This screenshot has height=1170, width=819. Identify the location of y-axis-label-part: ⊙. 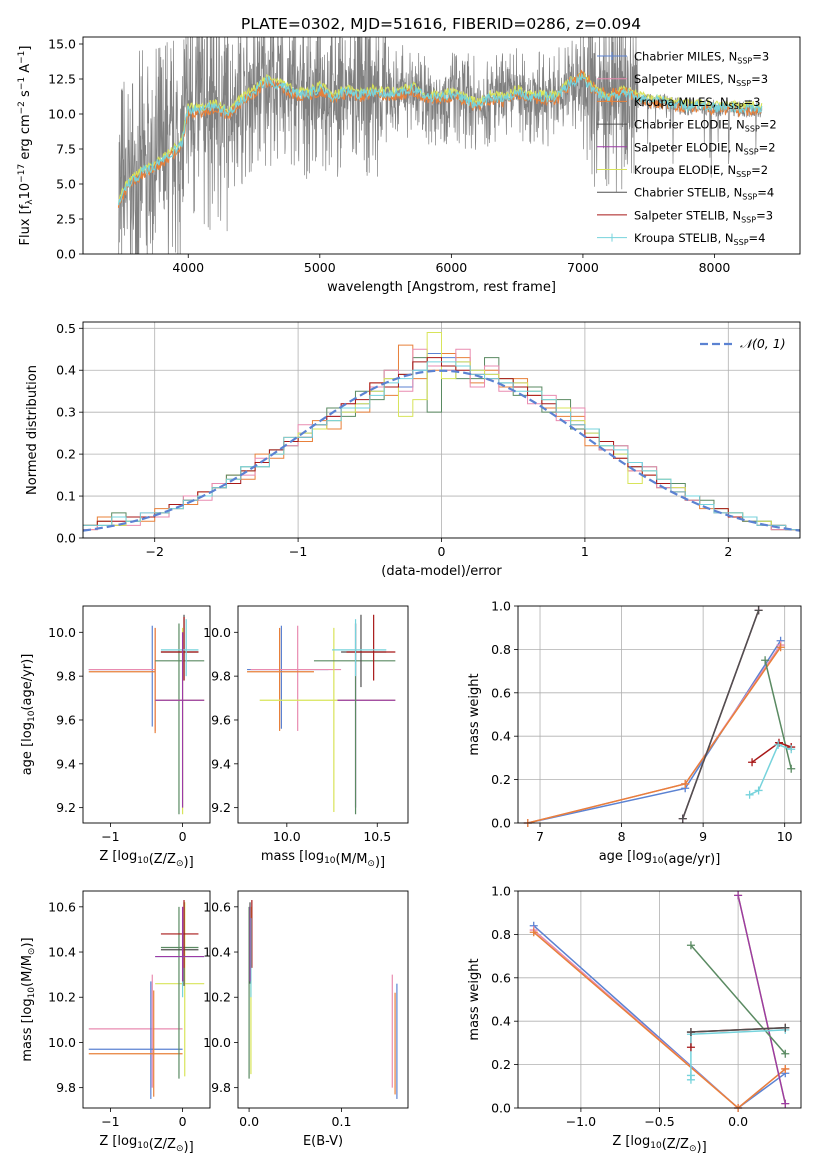
(32, 952).